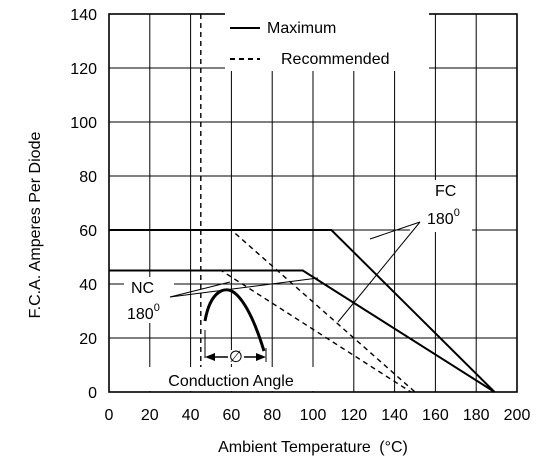 This screenshot has height=459, width=551. What do you see at coordinates (313, 415) in the screenshot?
I see `x-tick-label: 100` at bounding box center [313, 415].